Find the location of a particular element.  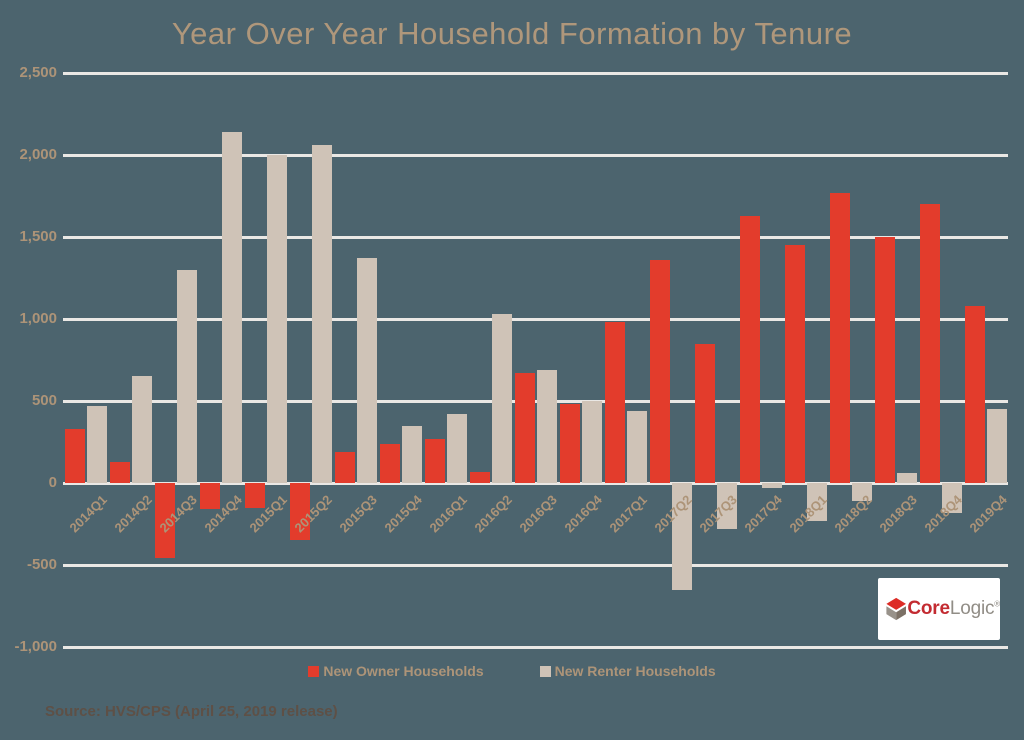

y-axis-label-2500: 2,500 is located at coordinates (38, 72).